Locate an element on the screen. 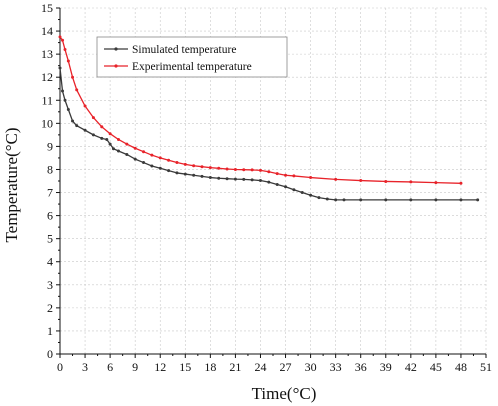  x-tick-label: 21 is located at coordinates (235, 367).